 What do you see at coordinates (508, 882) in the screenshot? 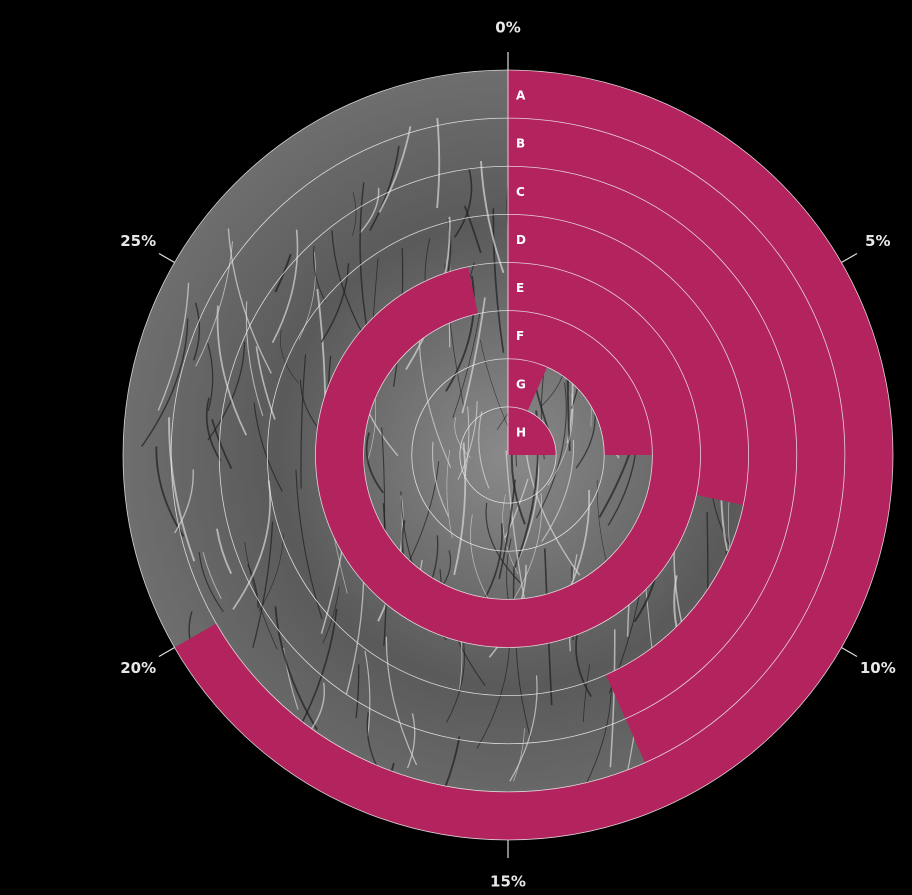
I see `tick-label: 15%` at bounding box center [508, 882].